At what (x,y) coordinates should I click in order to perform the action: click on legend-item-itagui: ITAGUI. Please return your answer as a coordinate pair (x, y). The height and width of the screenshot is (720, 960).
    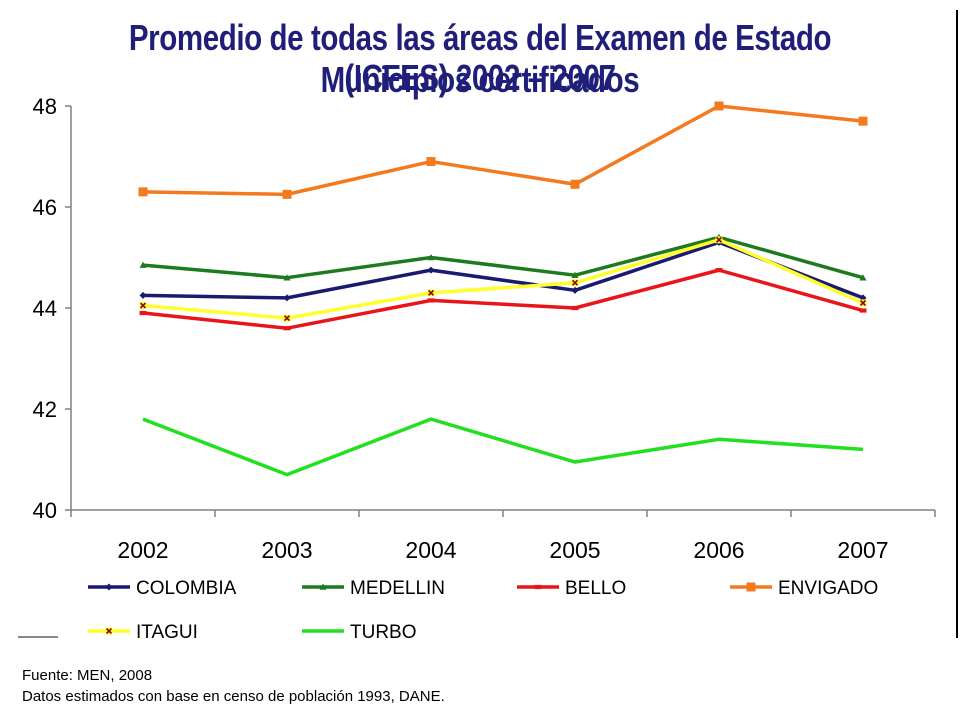
    Looking at the image, I should click on (143, 632).